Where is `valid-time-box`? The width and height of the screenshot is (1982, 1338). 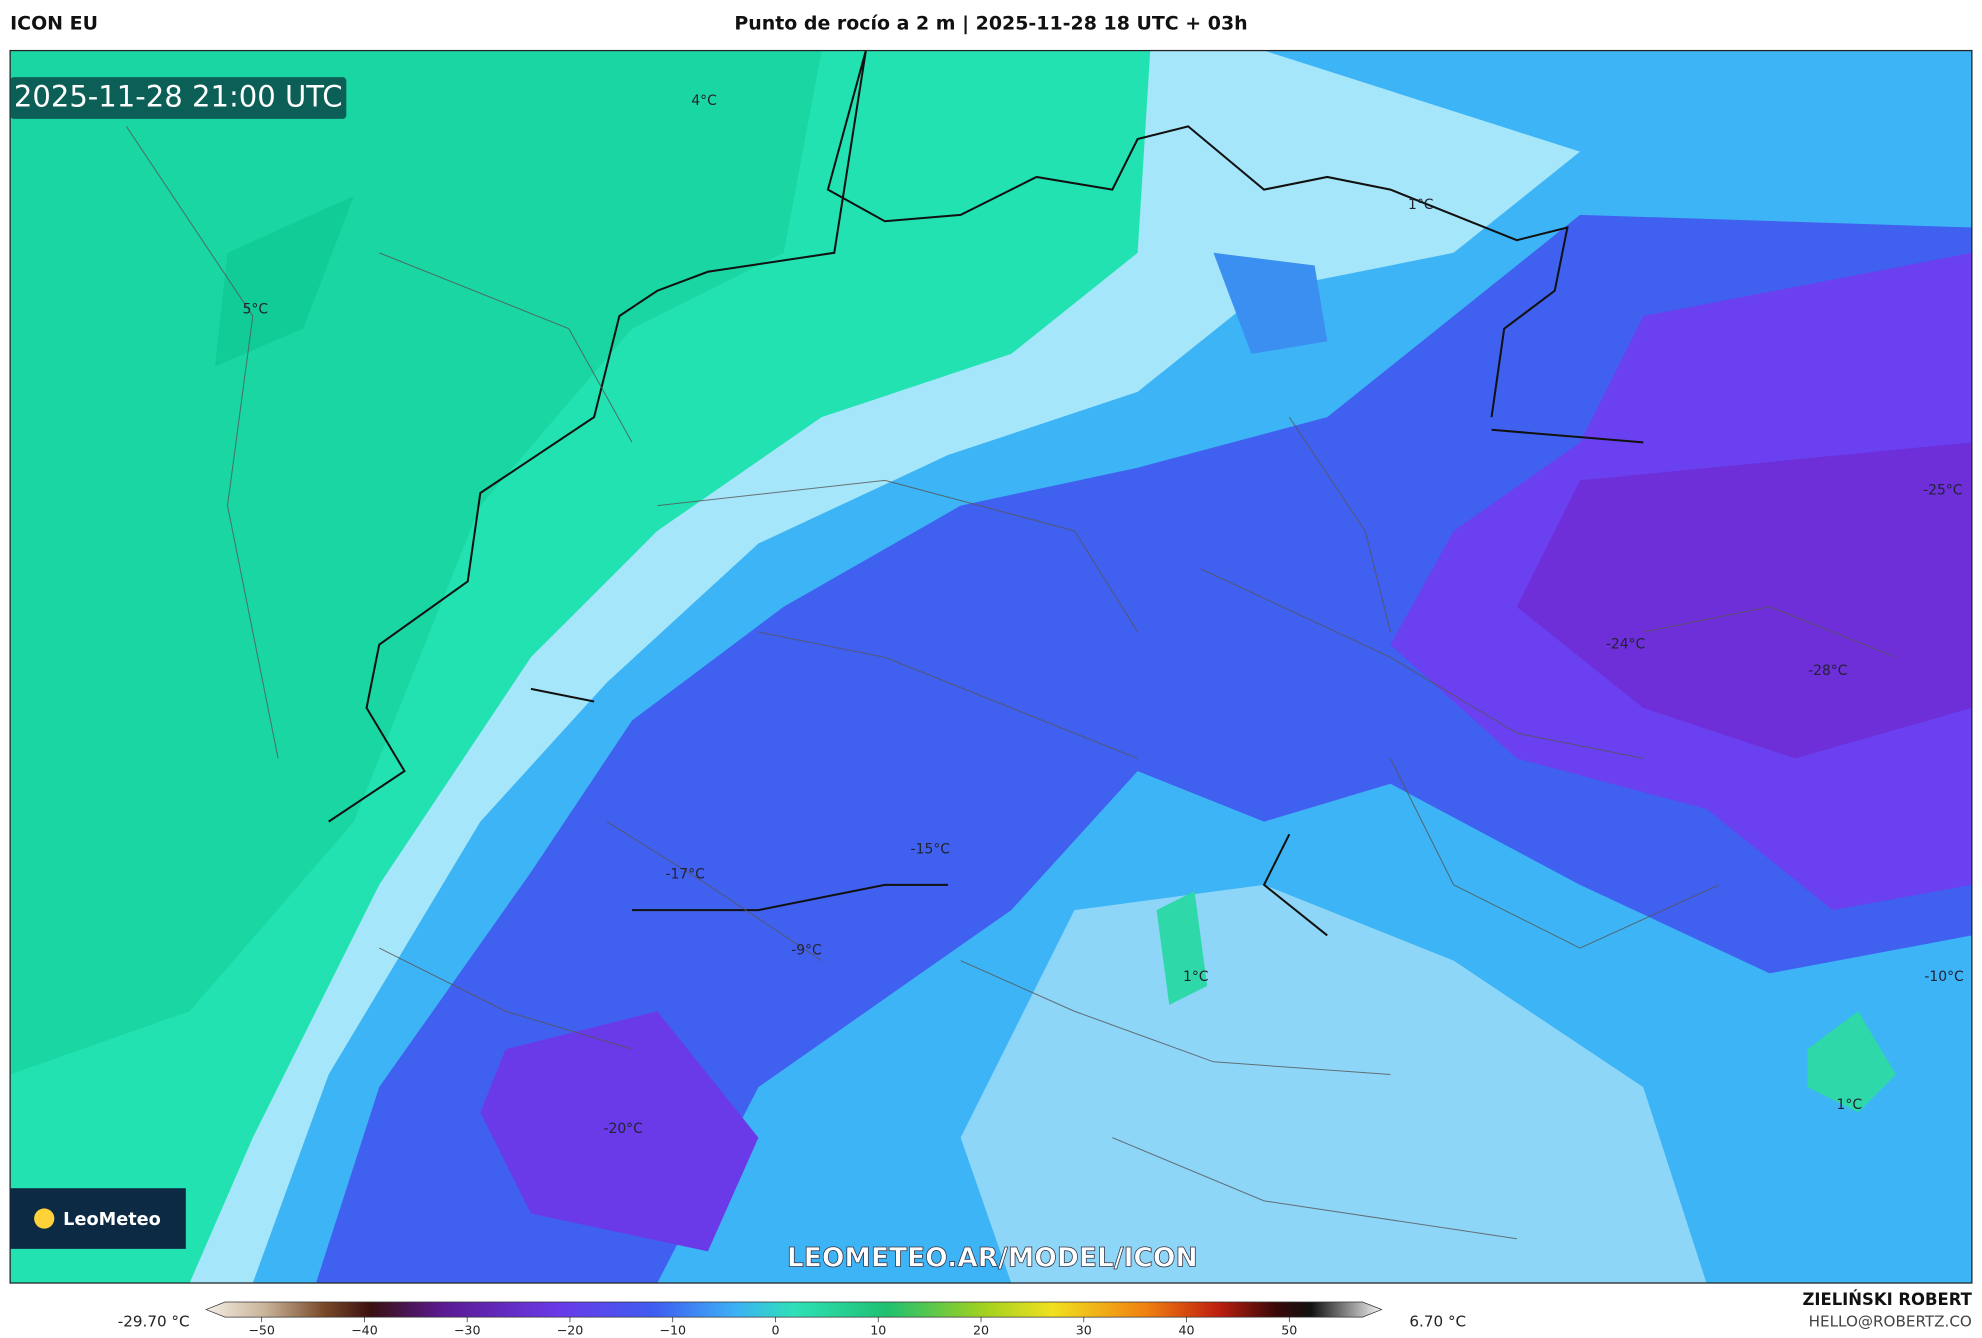 valid-time-box is located at coordinates (178, 98).